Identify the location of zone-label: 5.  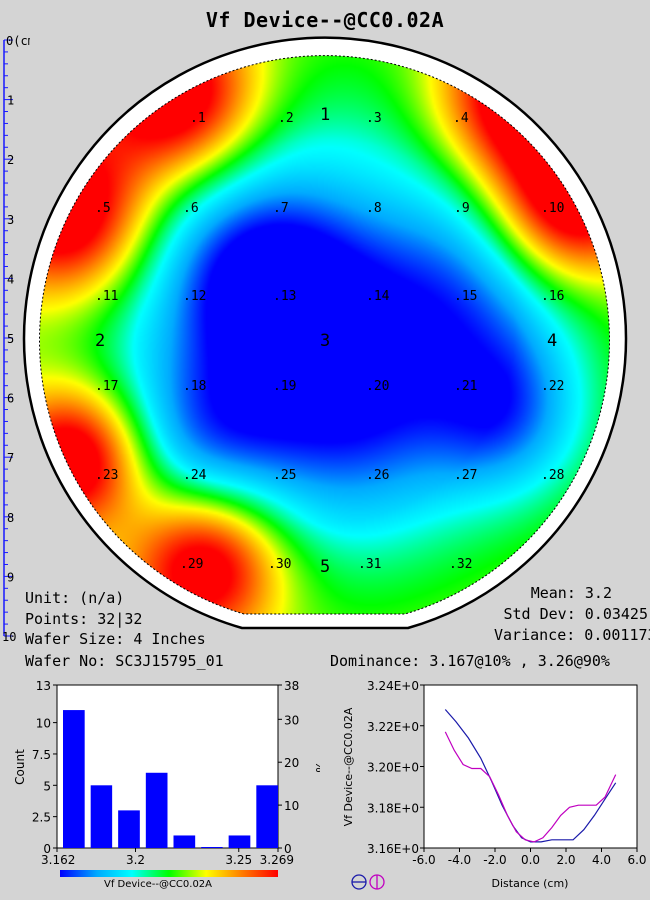
(325, 567).